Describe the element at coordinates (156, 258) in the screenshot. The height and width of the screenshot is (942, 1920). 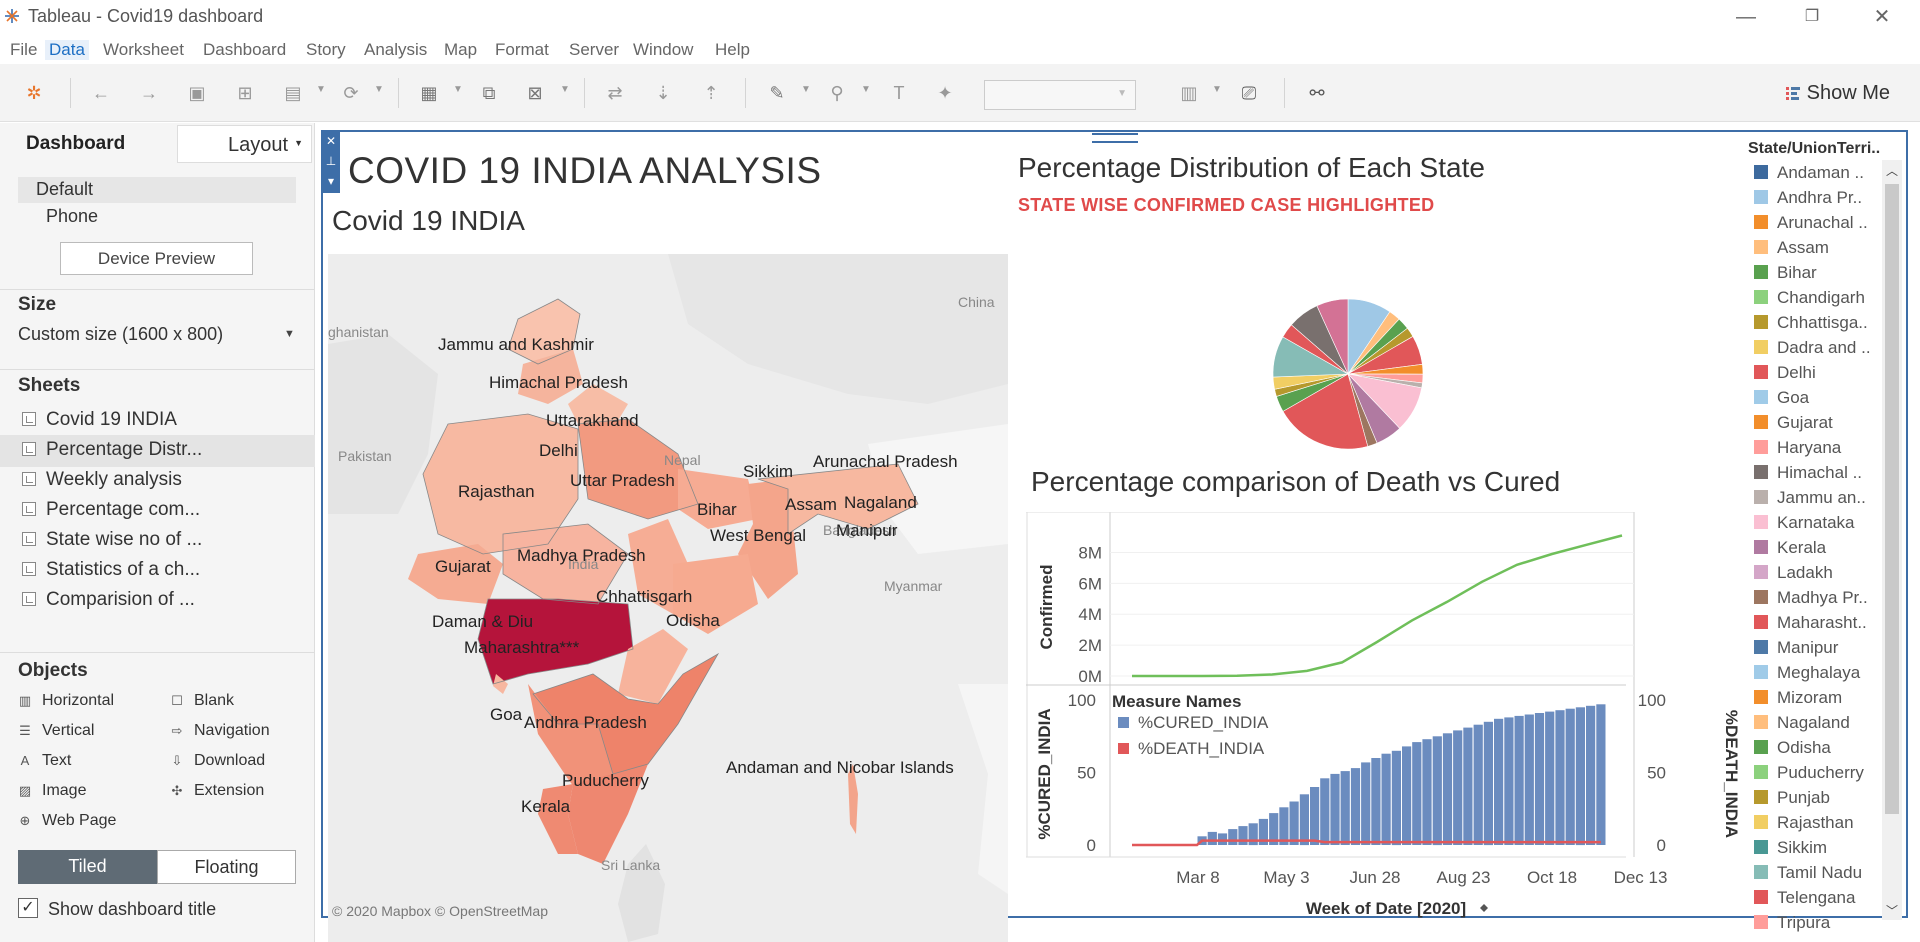
I see `device-preview-button: Device Preview` at that location.